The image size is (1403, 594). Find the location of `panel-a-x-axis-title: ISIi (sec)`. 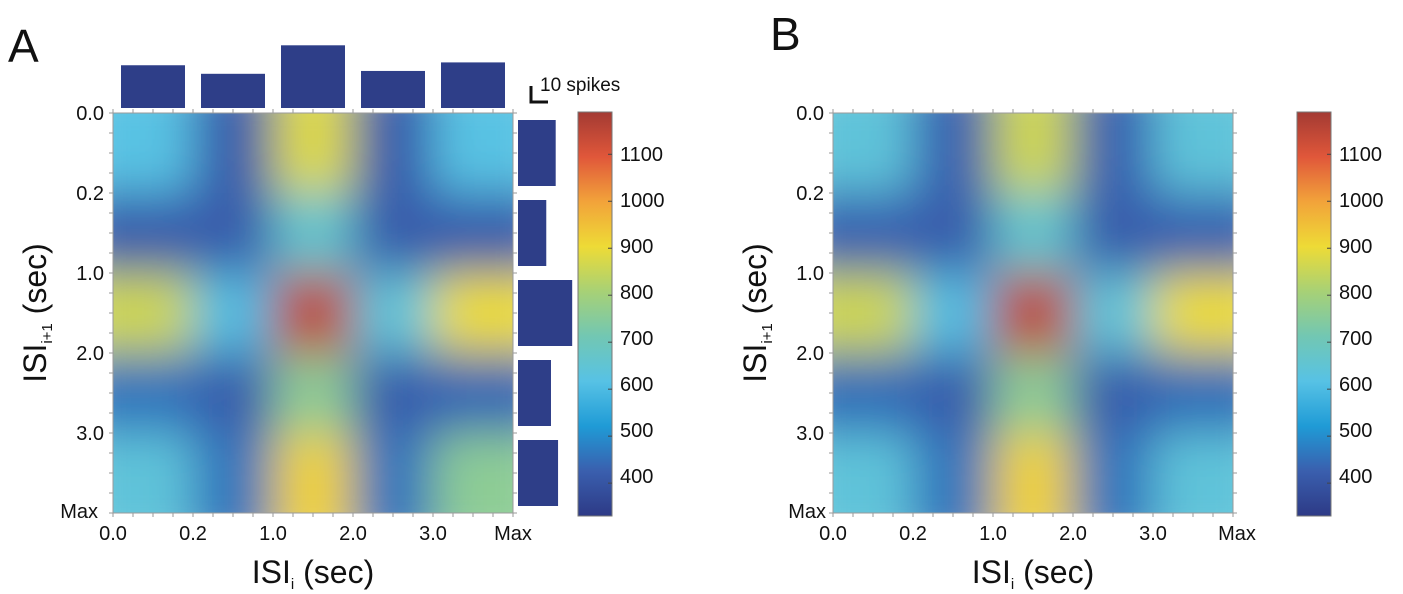

panel-a-x-axis-title: ISIi (sec) is located at coordinates (313, 573).